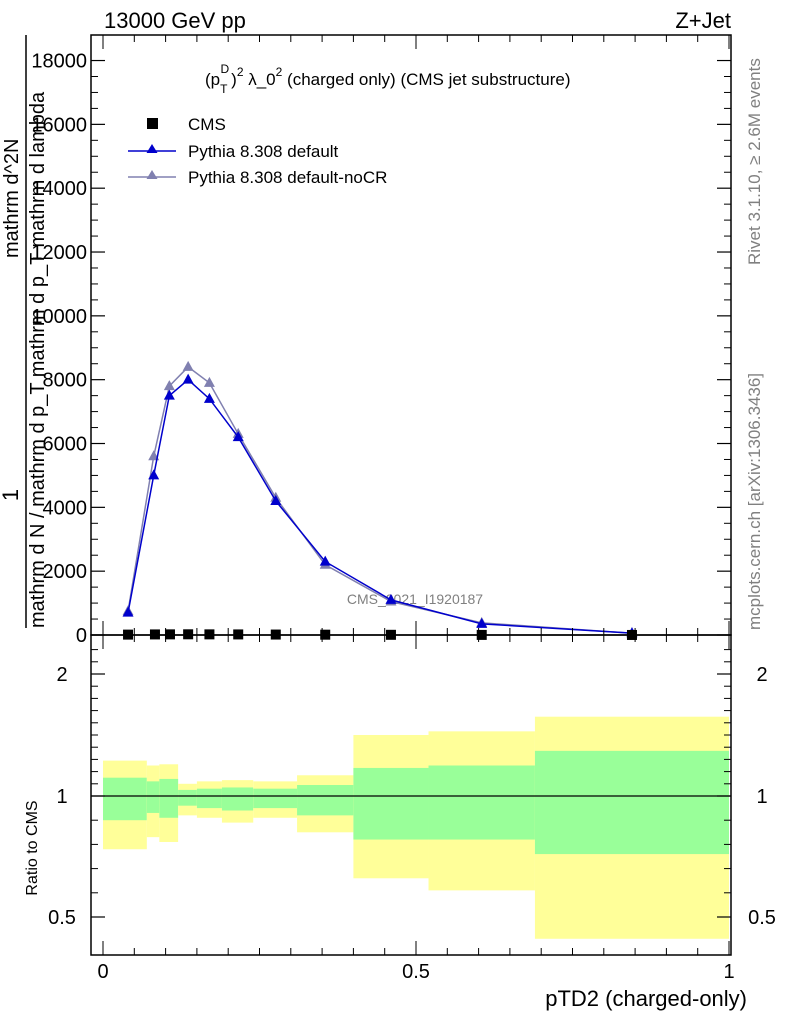 The height and width of the screenshot is (1024, 786). What do you see at coordinates (65, 445) in the screenshot?
I see `y-tick-label: 6000` at bounding box center [65, 445].